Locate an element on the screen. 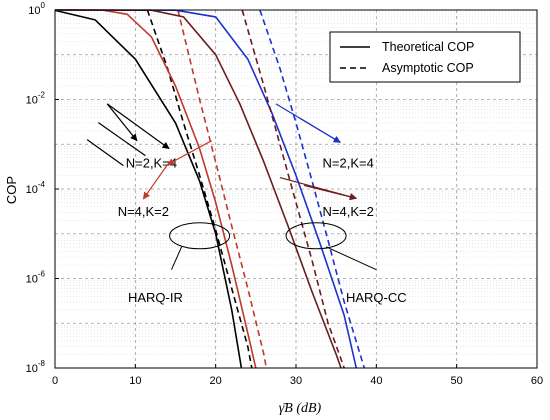 This screenshot has width=550, height=420. x-tick-label: 40 is located at coordinates (376, 381).